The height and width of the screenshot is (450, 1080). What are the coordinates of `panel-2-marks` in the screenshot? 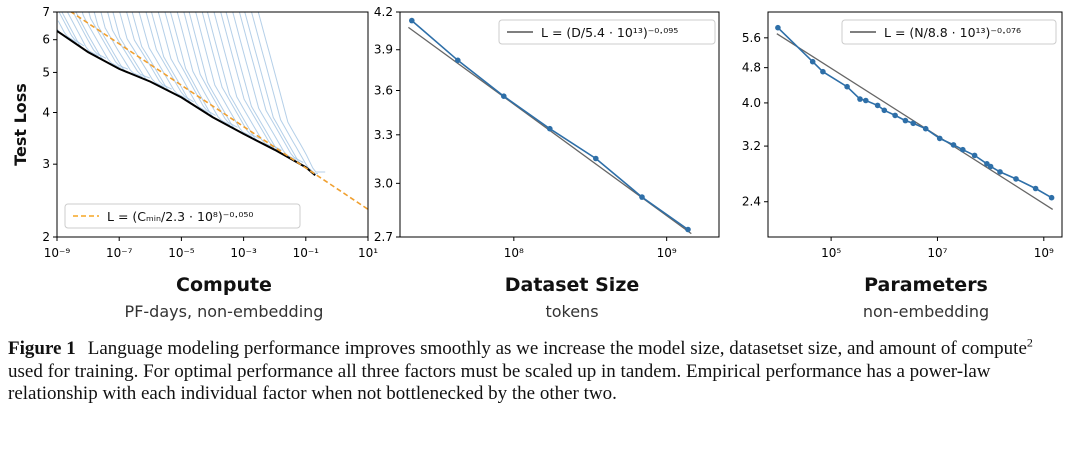 It's located at (550, 126).